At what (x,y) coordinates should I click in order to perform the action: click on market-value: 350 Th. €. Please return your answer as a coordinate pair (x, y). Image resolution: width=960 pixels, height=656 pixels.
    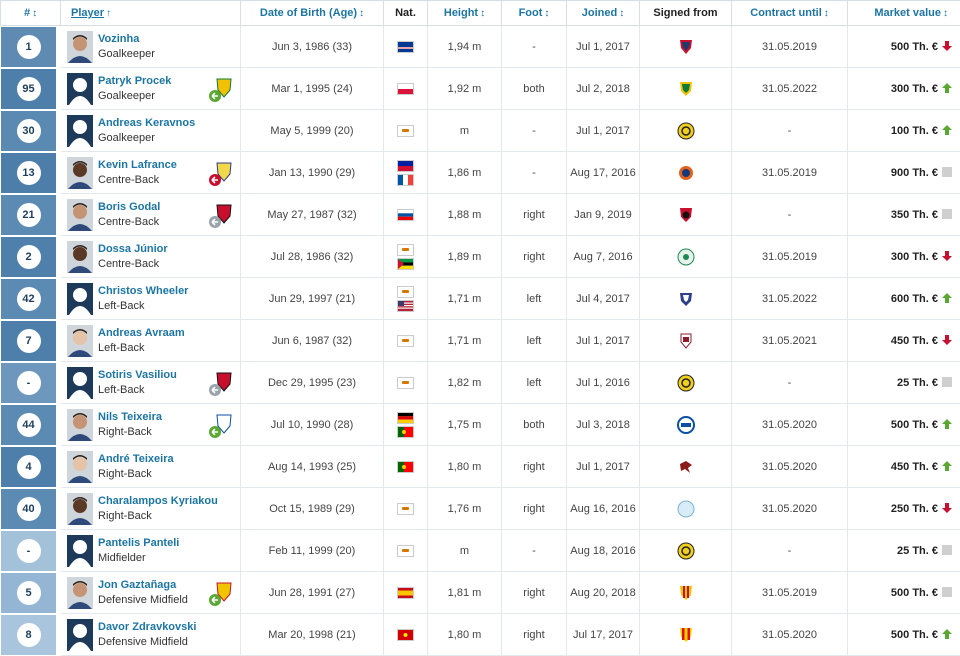
    Looking at the image, I should click on (914, 215).